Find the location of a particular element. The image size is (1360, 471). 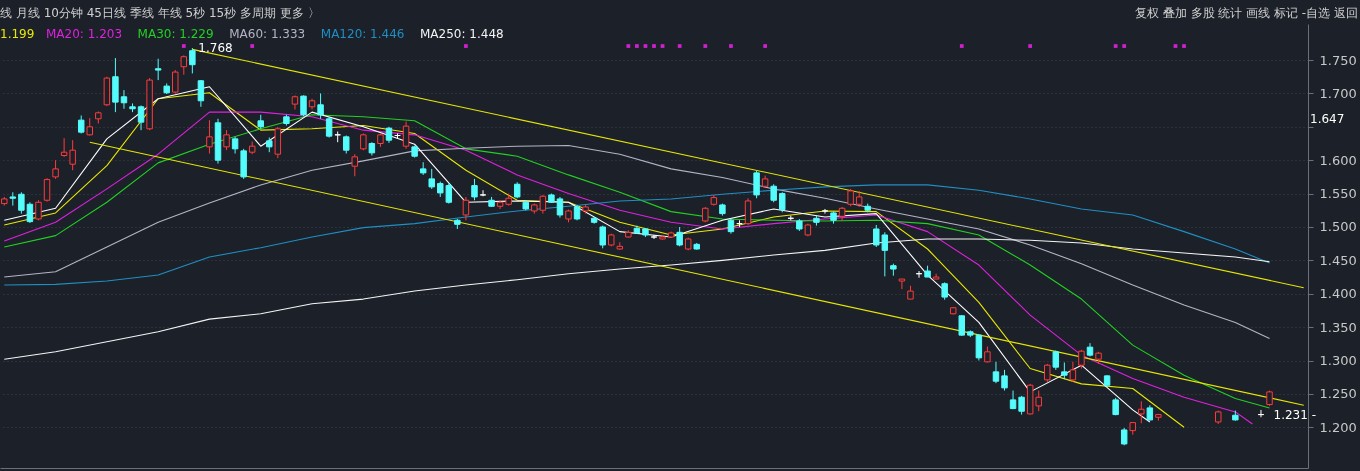

text: MA20: 1.203 is located at coordinates (84, 34).